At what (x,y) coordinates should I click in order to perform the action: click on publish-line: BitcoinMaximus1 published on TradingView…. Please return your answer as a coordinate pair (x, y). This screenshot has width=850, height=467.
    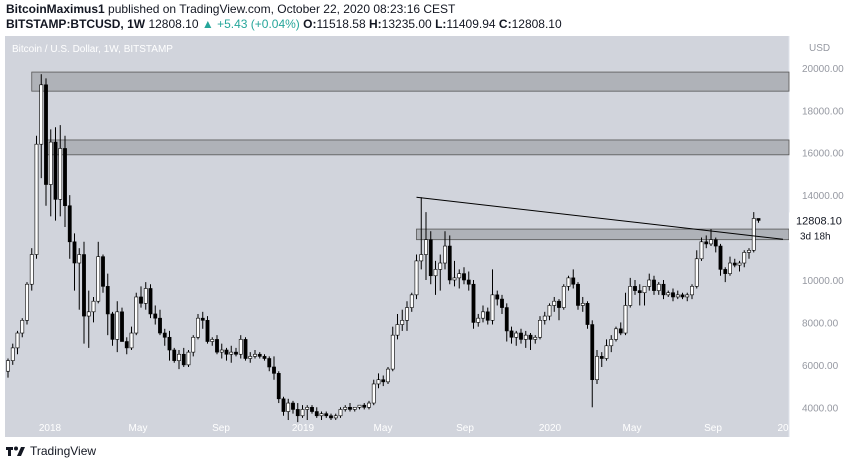
    Looking at the image, I should click on (230, 9).